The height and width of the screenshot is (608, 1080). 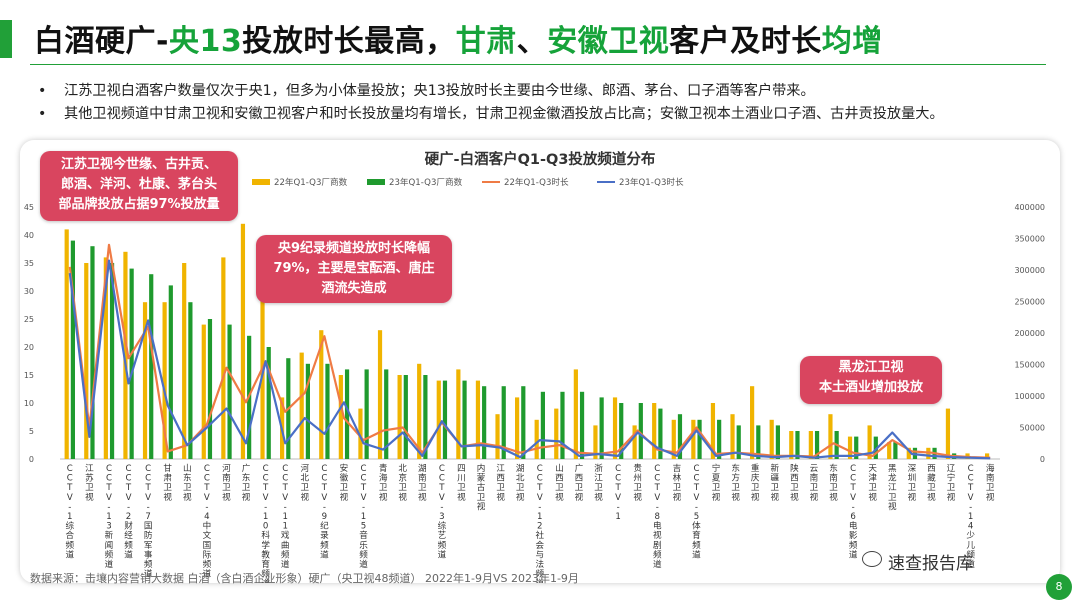 What do you see at coordinates (246, 482) in the screenshot?
I see `x-tick-label: 广东卫视` at bounding box center [246, 482].